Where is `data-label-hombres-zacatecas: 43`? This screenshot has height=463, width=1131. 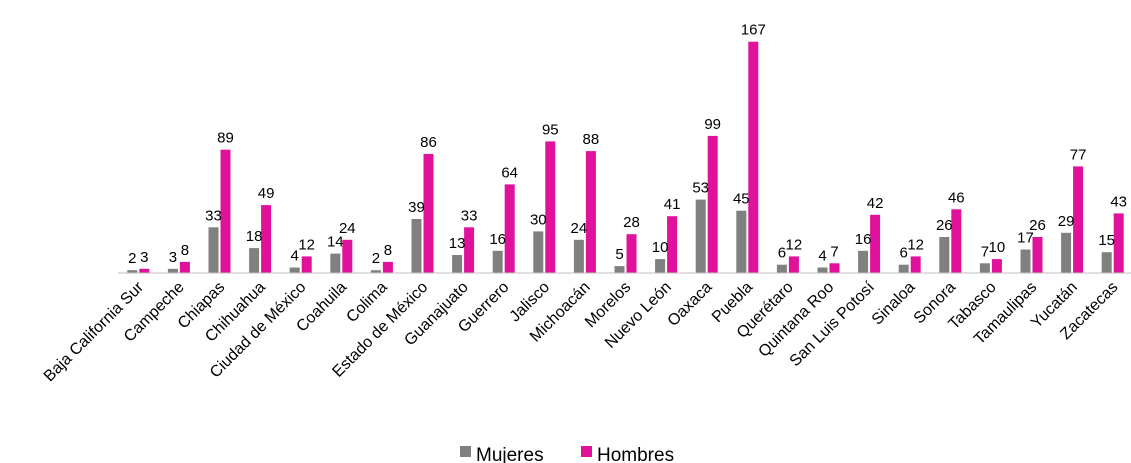
data-label-hombres-zacatecas: 43 is located at coordinates (1118, 201).